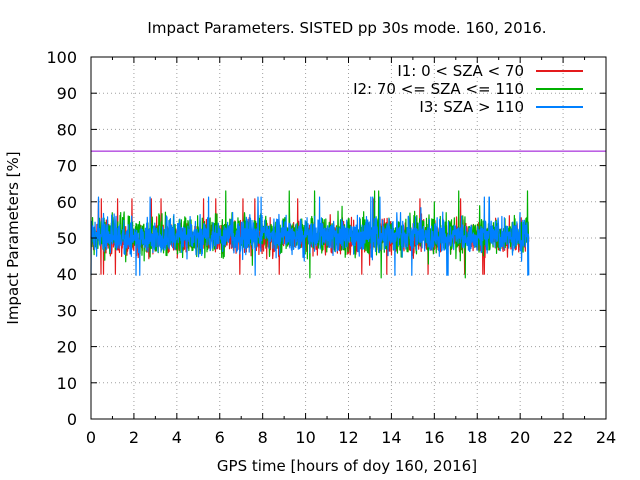 Image resolution: width=640 pixels, height=480 pixels. What do you see at coordinates (520, 437) in the screenshot?
I see `x-tick-label: 20` at bounding box center [520, 437].